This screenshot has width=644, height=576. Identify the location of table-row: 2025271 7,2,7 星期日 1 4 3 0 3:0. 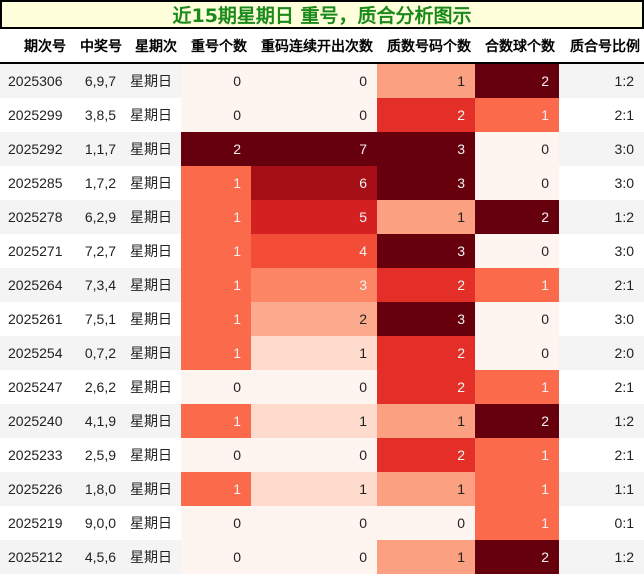
(322, 251).